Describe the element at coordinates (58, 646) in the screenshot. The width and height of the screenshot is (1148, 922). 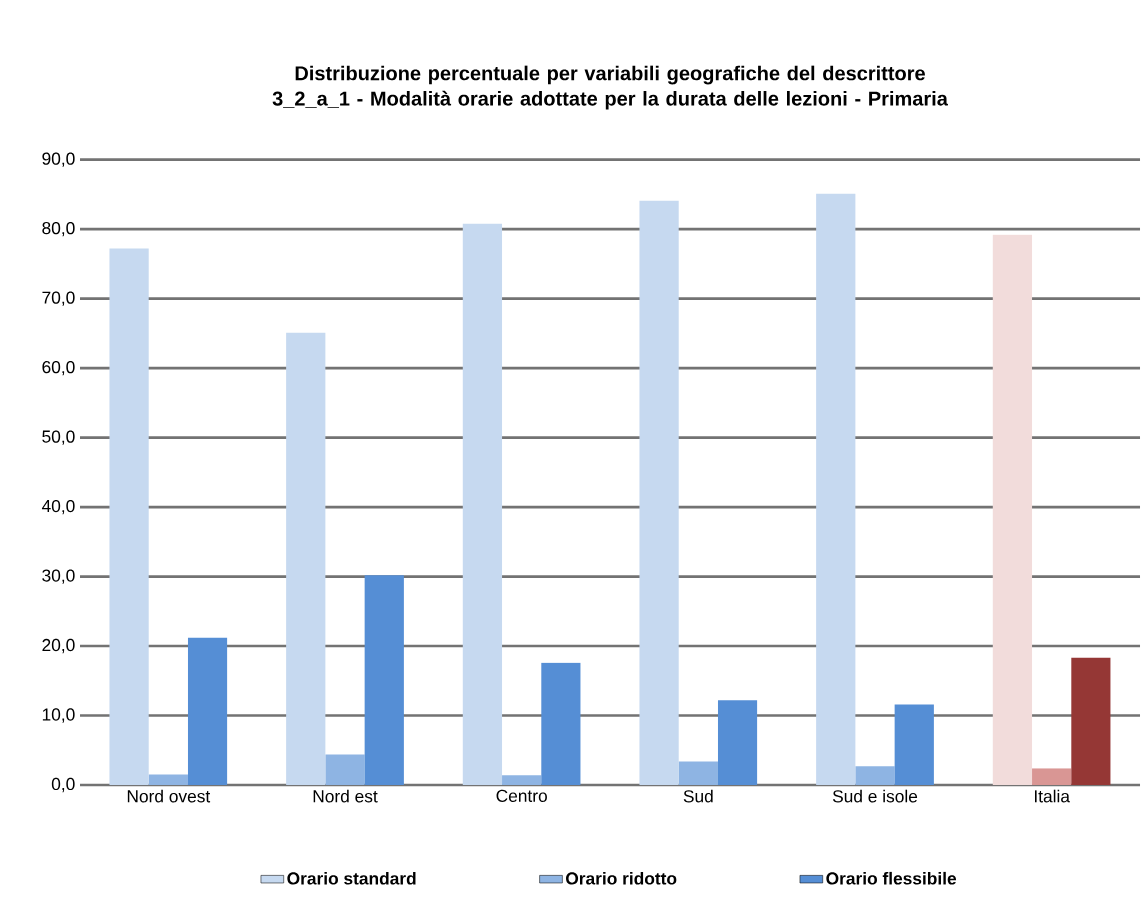
I see `y-tick-label: 20,0` at that location.